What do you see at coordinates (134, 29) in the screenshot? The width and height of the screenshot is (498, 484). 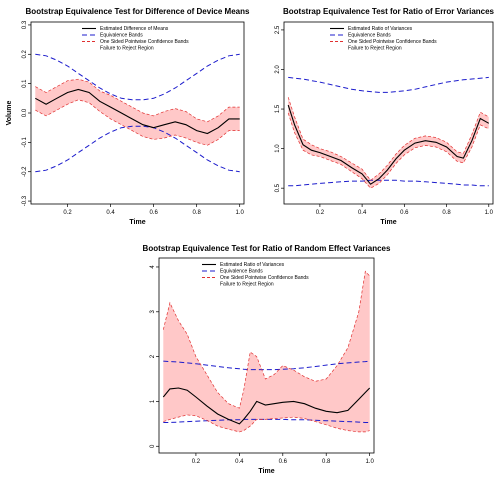 I see `legend-item: Estimated Difference of Means` at bounding box center [134, 29].